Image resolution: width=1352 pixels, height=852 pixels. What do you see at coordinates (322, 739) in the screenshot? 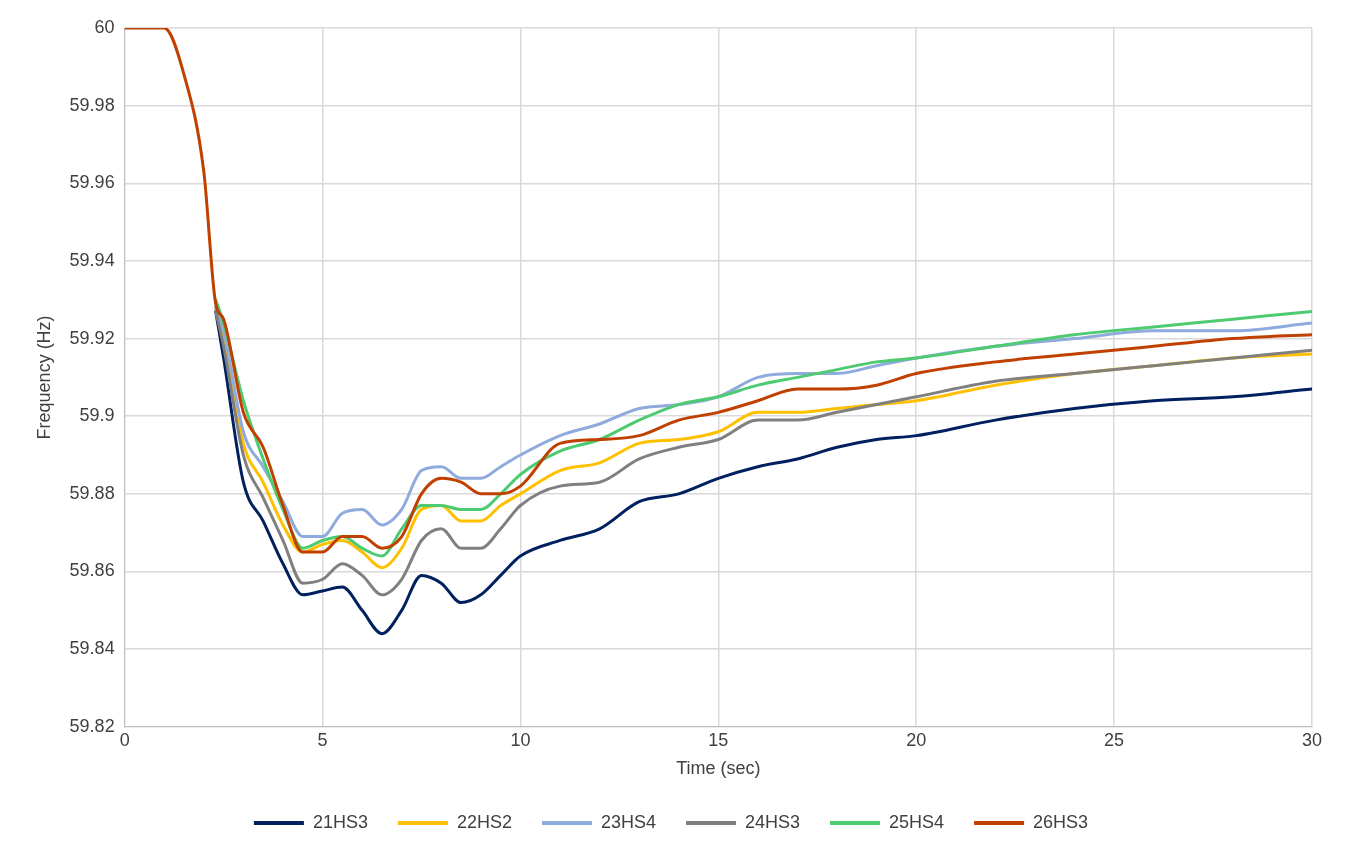
I see `x-tick-label: 5` at bounding box center [322, 739].